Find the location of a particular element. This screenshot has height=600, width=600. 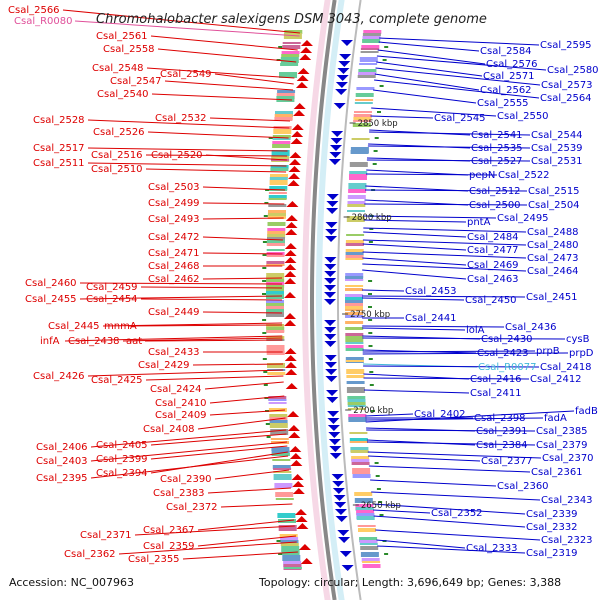

gene-label-forward: Csal_R0077 is located at coordinates (507, 367).